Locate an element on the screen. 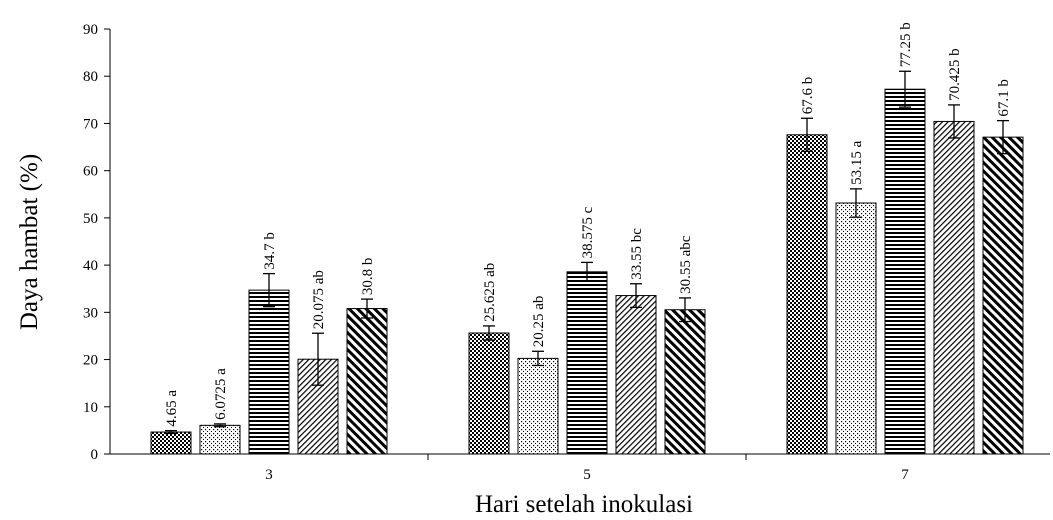  data-label: 6.0725 a is located at coordinates (221, 394).